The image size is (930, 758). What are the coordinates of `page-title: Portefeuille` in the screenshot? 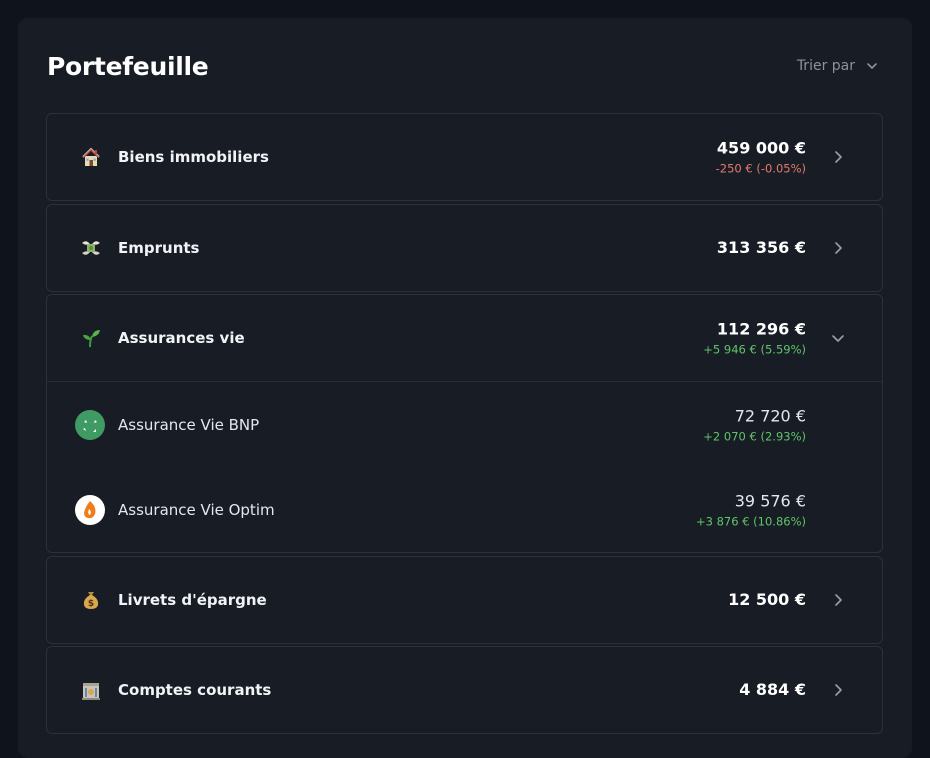 It's located at (128, 66).